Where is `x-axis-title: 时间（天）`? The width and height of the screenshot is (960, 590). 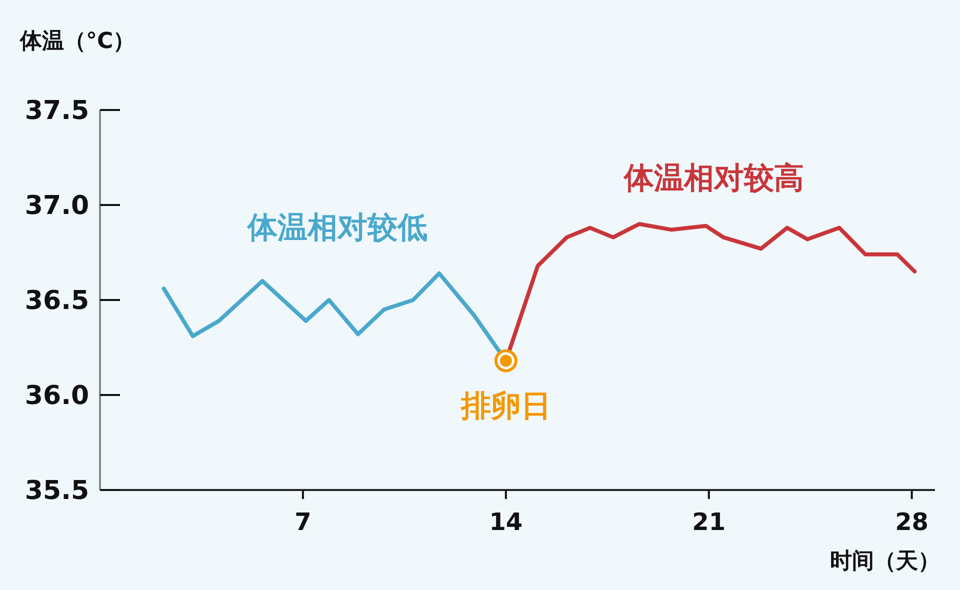
x-axis-title: 时间（天） is located at coordinates (885, 561).